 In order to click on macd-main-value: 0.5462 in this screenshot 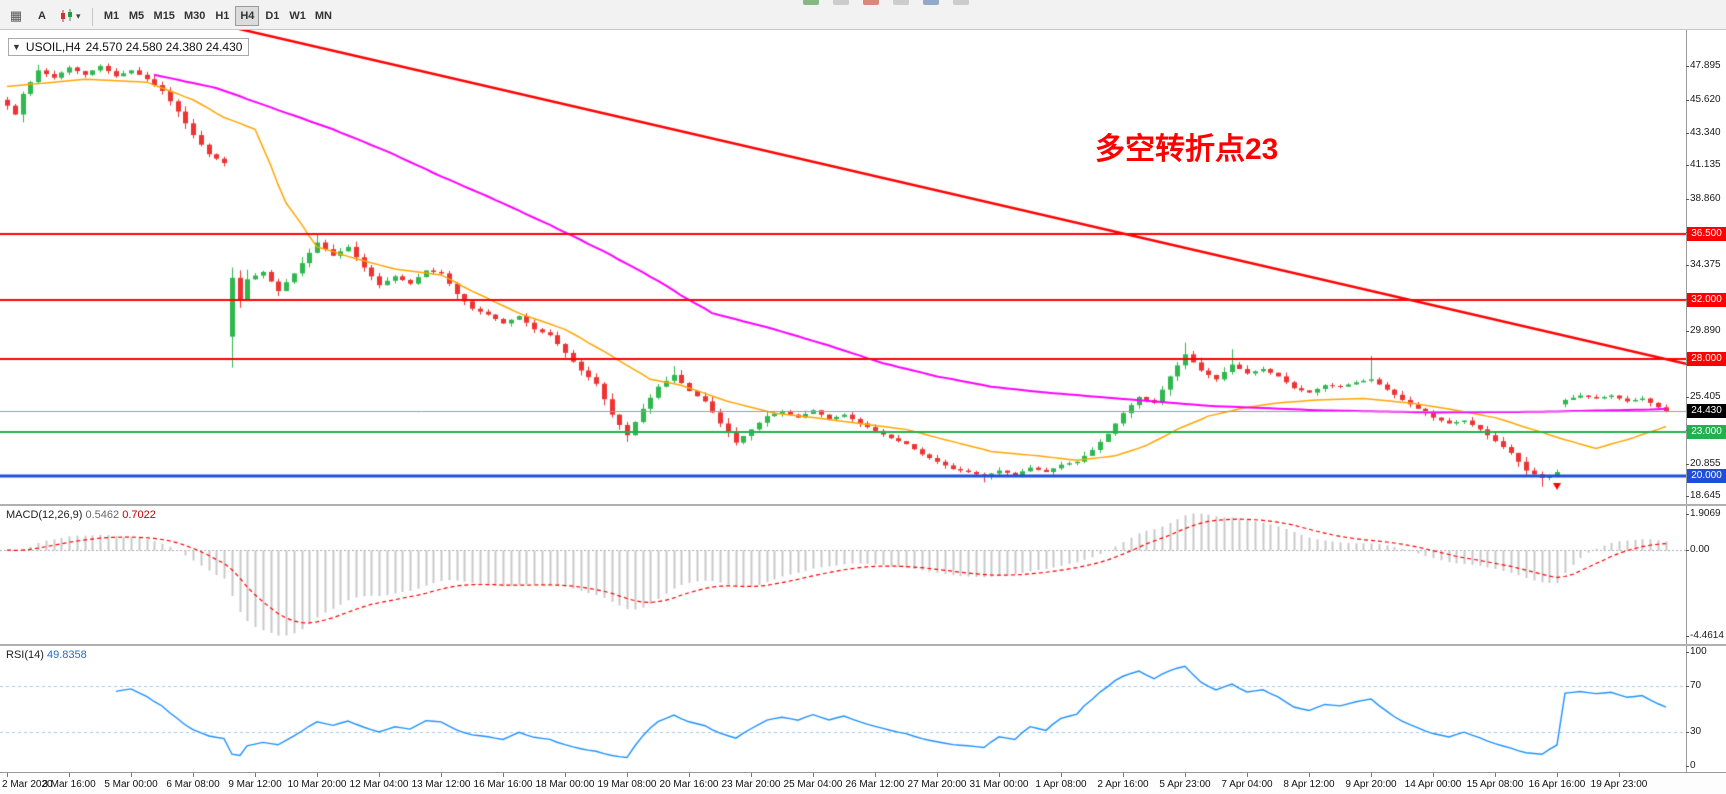, I will do `click(102, 515)`.